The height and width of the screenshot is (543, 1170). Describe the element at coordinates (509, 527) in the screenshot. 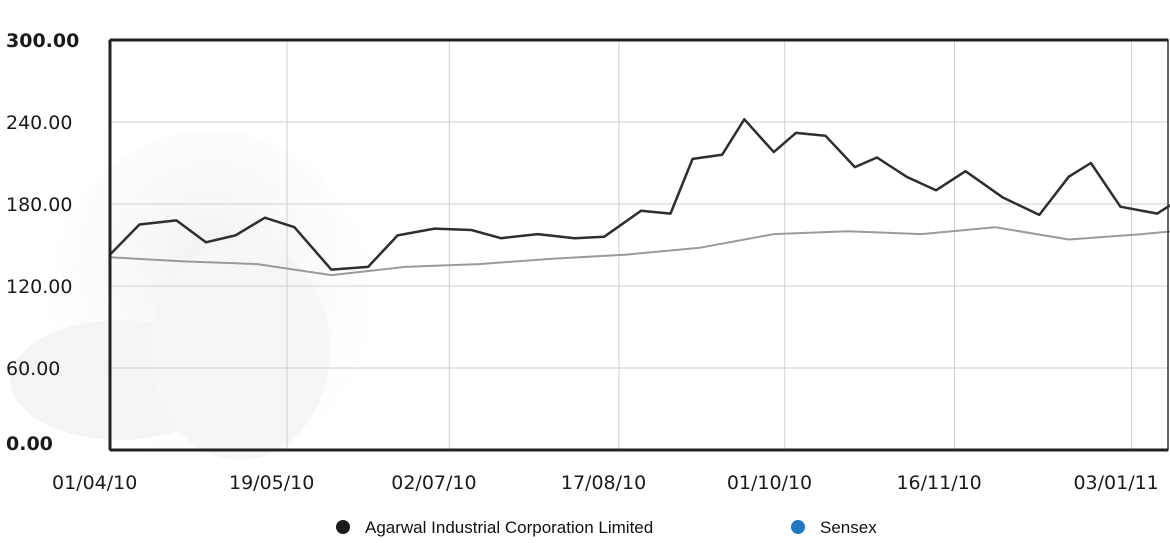

I see `legend-label-agarwal: Agarwal Industrial Corporation Limited` at that location.